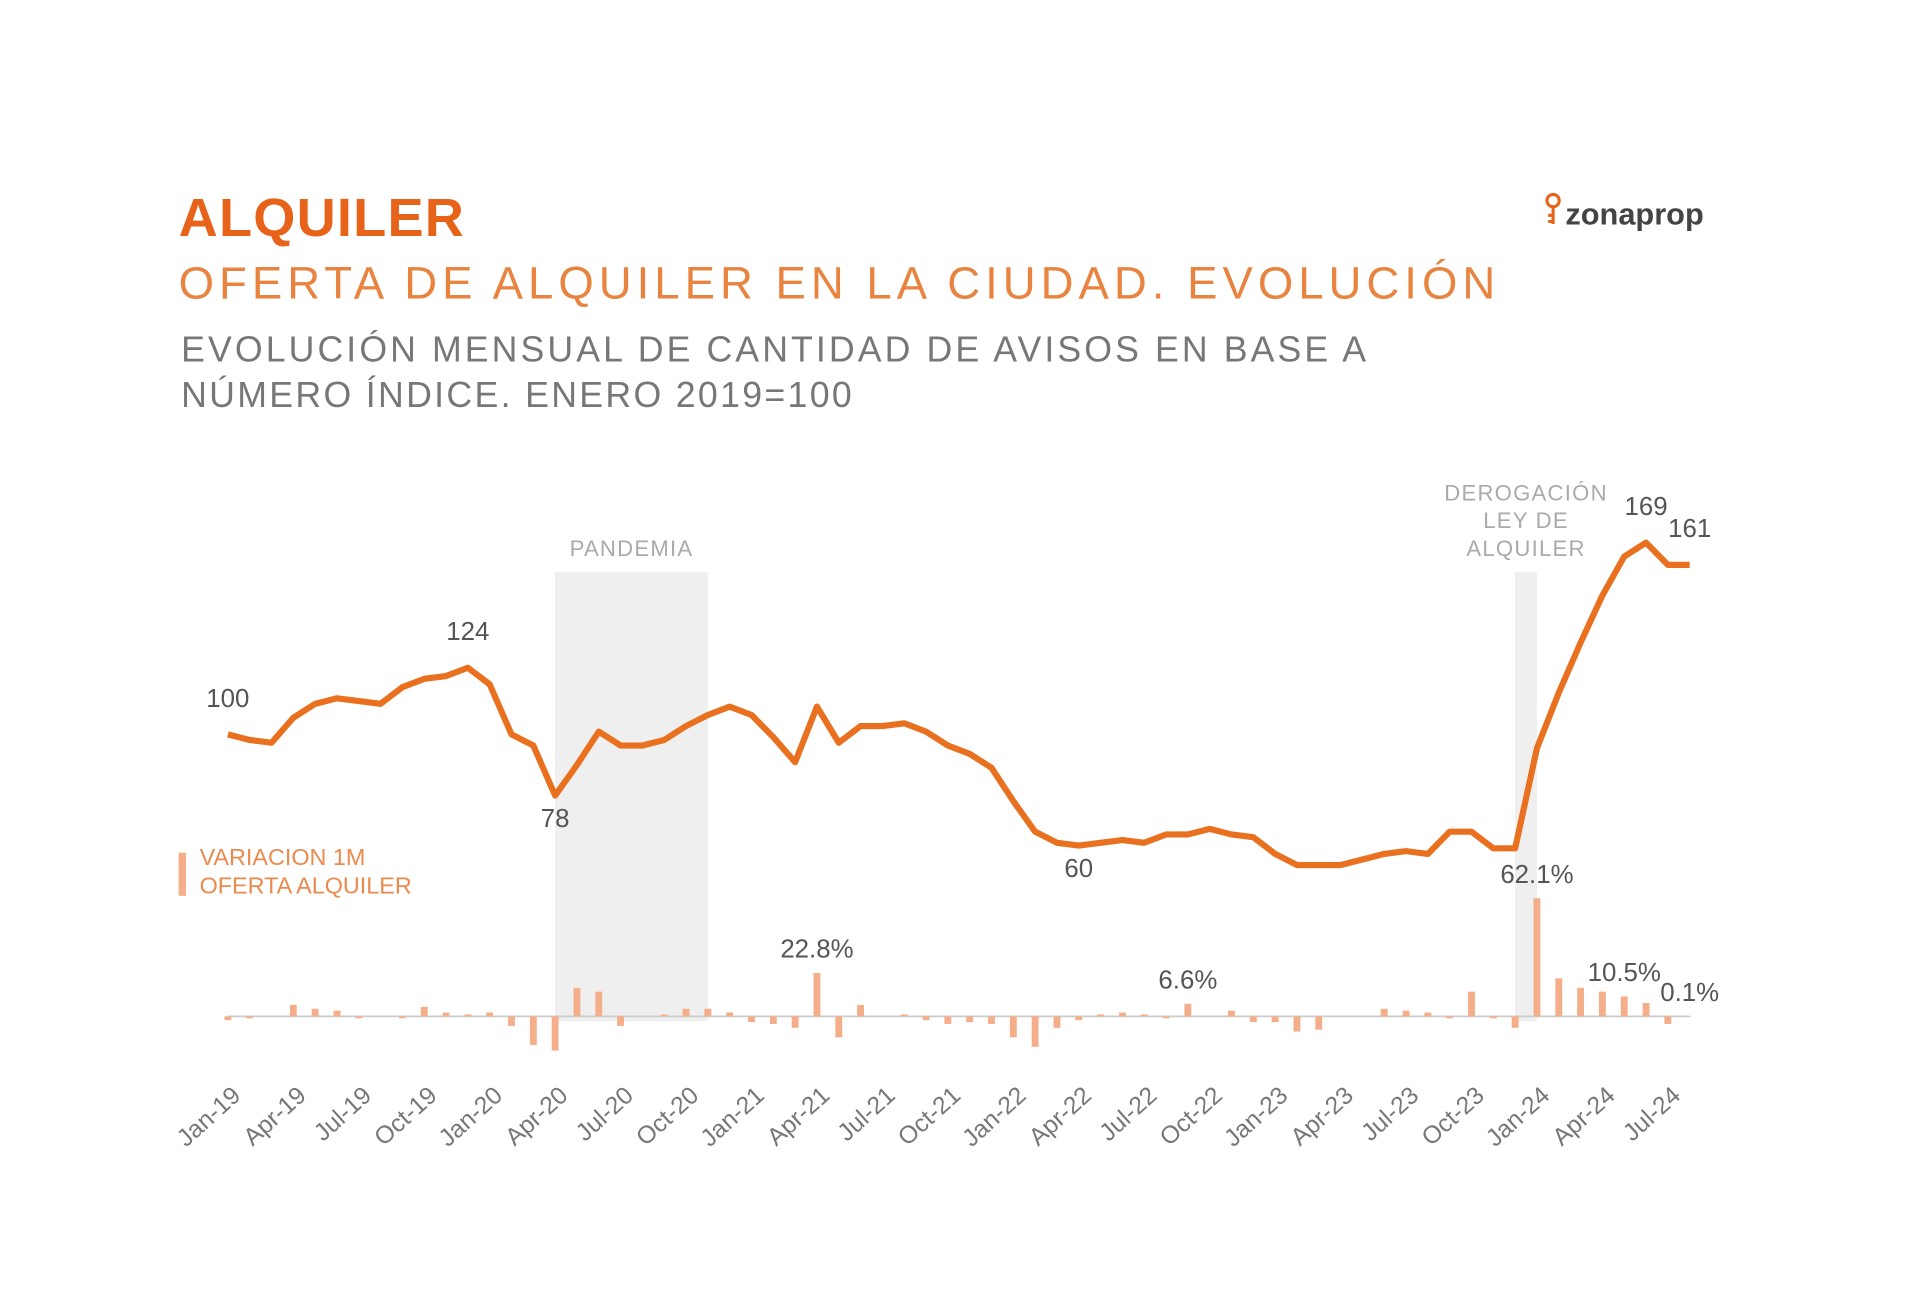  Describe the element at coordinates (182, 874) in the screenshot. I see `legend-swatch` at that location.